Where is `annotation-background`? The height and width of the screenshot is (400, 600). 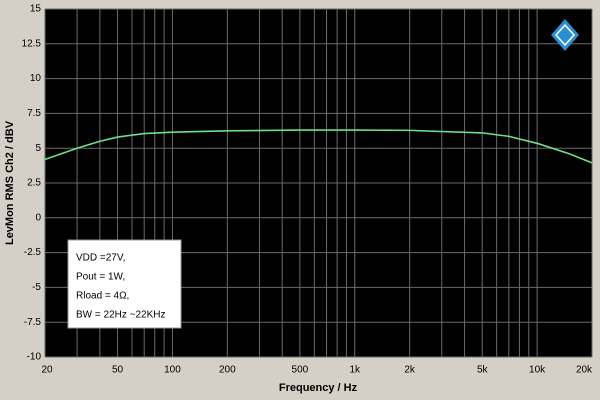
annotation-background is located at coordinates (124, 284).